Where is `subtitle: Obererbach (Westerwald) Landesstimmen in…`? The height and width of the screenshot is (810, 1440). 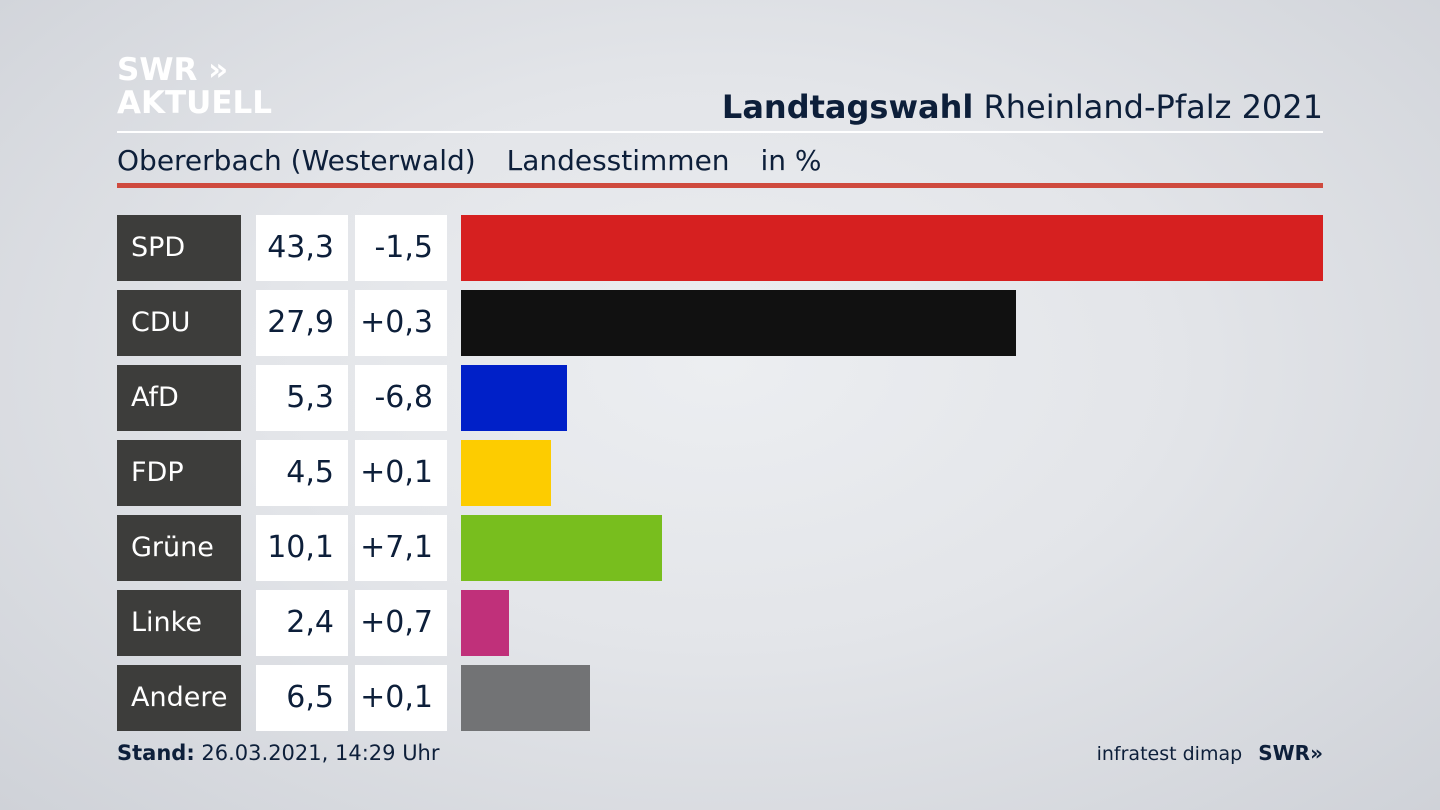
subtitle: Obererbach (Westerwald) Landesstimmen in… is located at coordinates (480, 160).